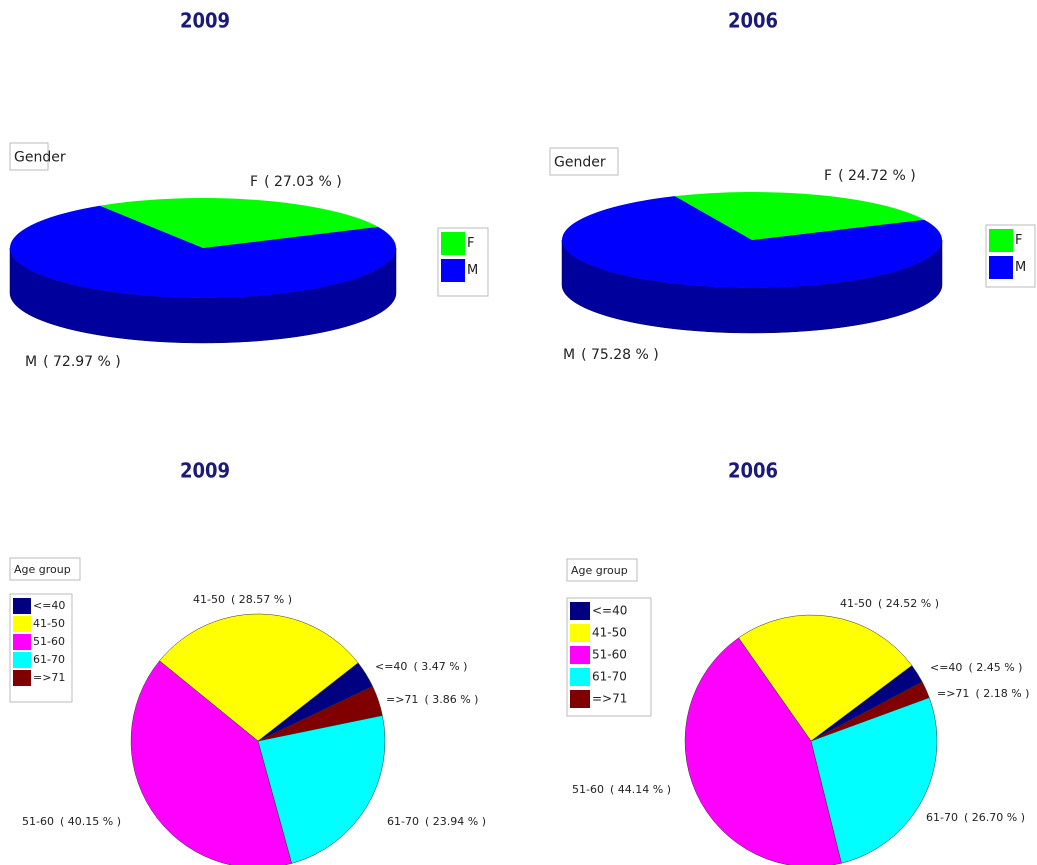 The width and height of the screenshot is (1037, 865). Describe the element at coordinates (640, 789) in the screenshot. I see `data-label-value: ( 44.14 % )` at that location.